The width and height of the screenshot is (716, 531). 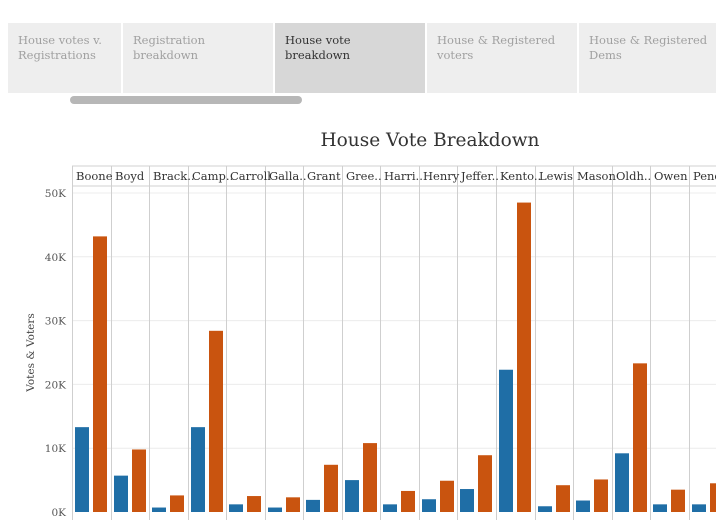 I want to click on category-label: Boyd, so click(x=130, y=176).